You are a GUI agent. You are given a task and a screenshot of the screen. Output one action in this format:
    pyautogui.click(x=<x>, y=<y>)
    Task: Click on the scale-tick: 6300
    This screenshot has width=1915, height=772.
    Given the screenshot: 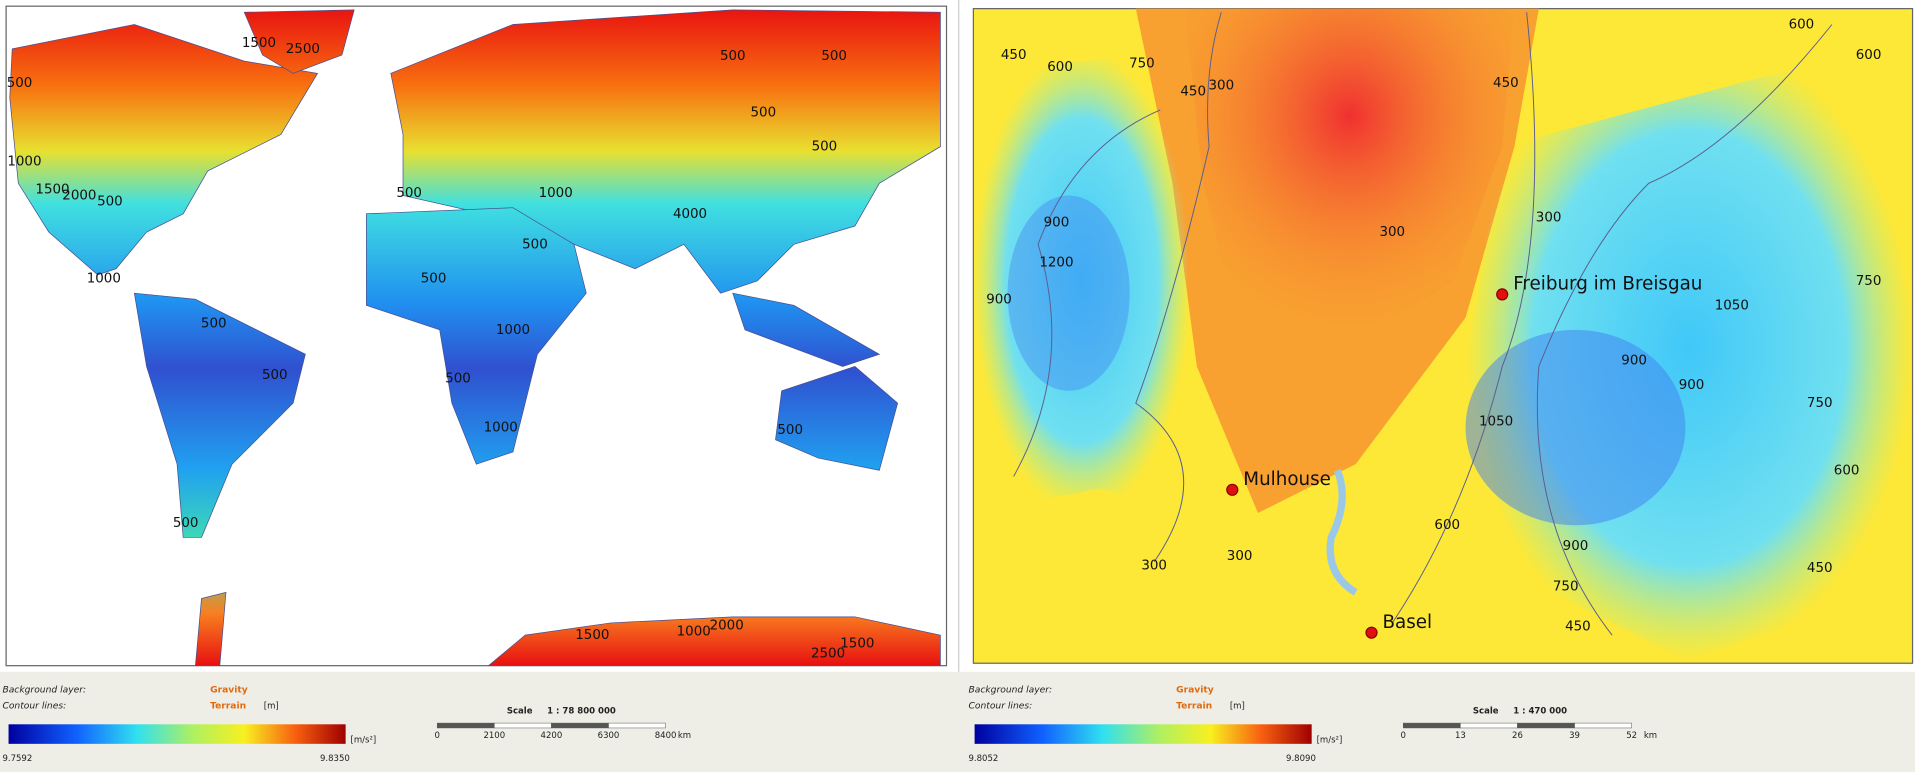 What is the action you would take?
    pyautogui.click(x=609, y=736)
    